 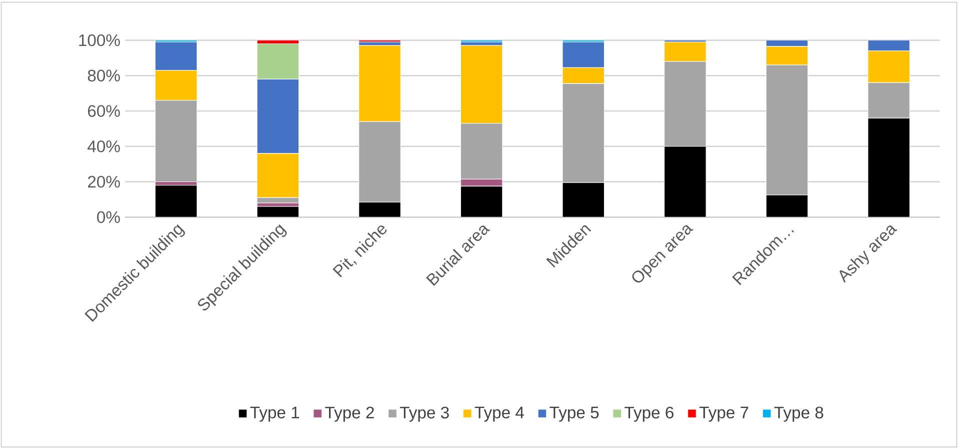 I want to click on legend-label: Type 4, so click(x=499, y=414).